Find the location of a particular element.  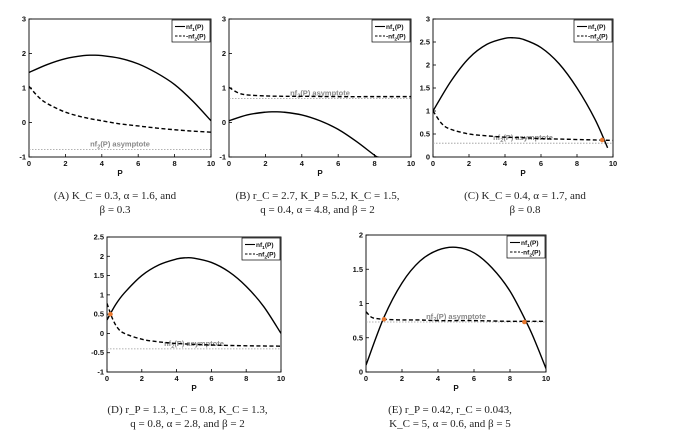

y-tick-label: -0.5 is located at coordinates (97, 352).